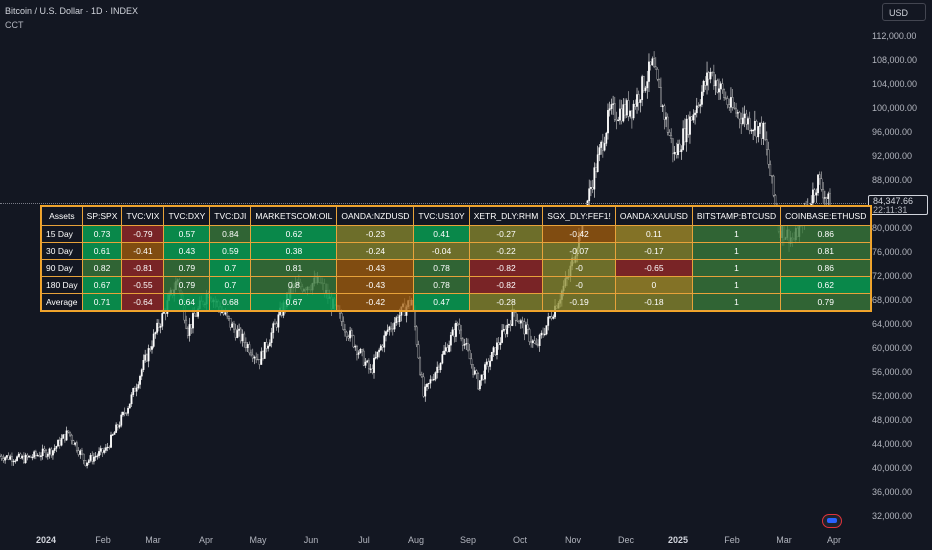  I want to click on time-tick: Nov, so click(573, 540).